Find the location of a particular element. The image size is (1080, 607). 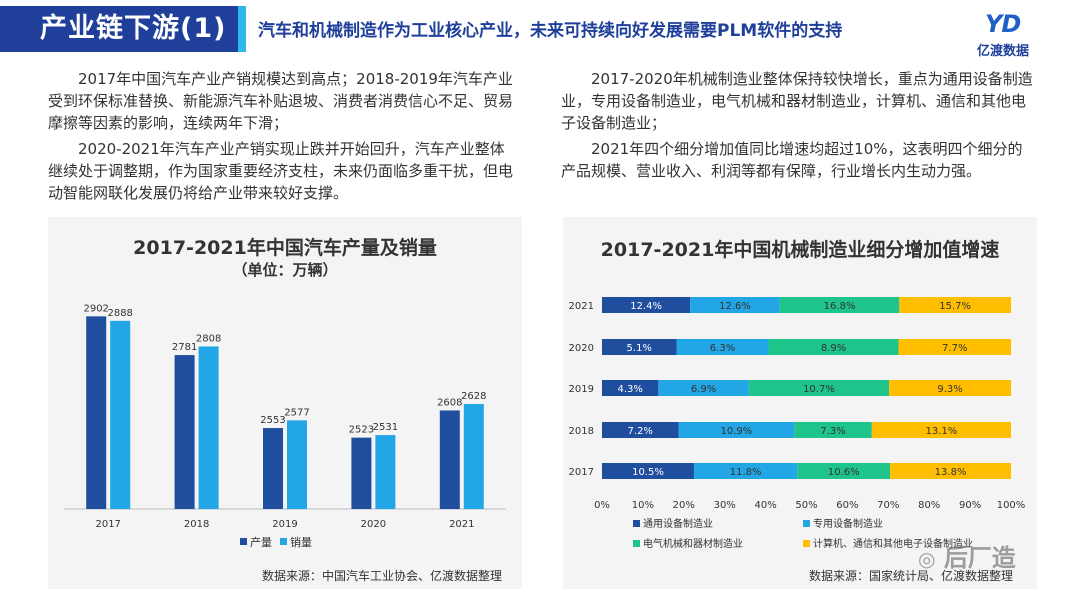

logo-text: 亿渡数据 is located at coordinates (1003, 51).